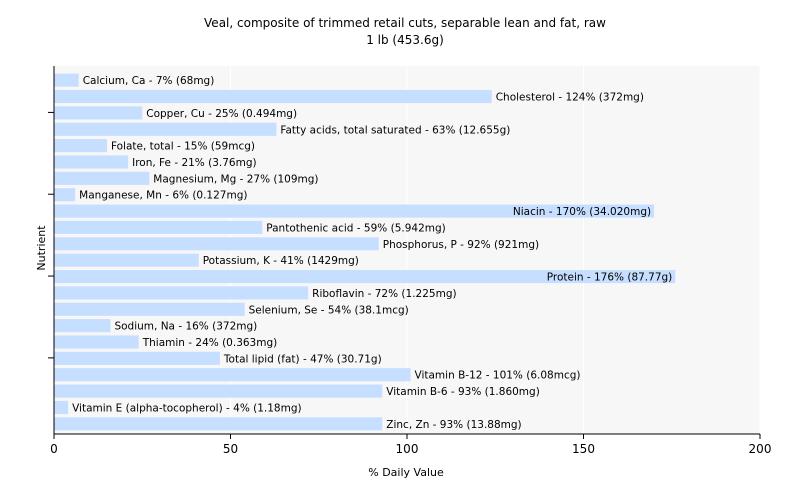 The width and height of the screenshot is (800, 500). I want to click on bar-label: Total lipid (fat) - 47% (30.71g), so click(302, 359).